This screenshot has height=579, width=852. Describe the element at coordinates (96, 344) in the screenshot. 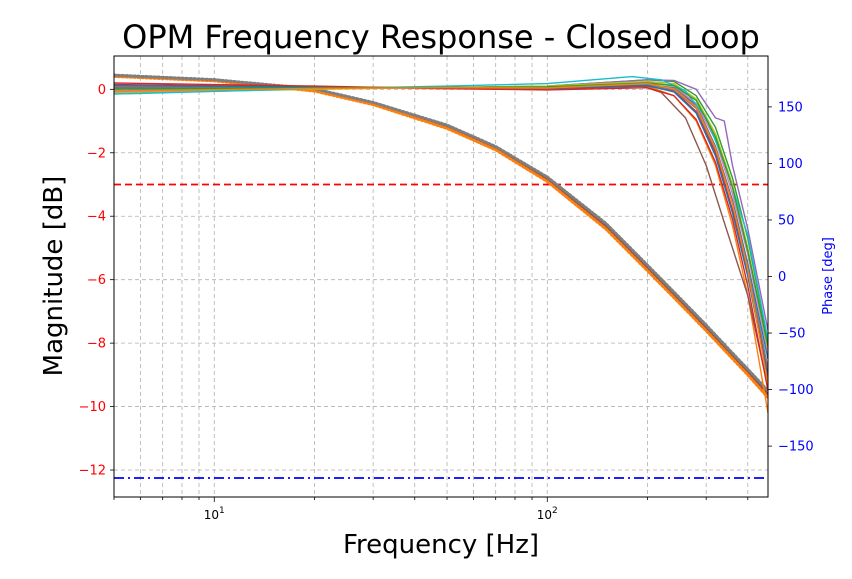

I see `y-tick-label: −8` at that location.